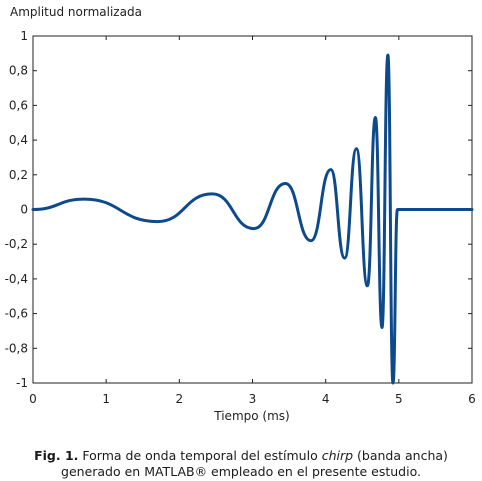  I want to click on y-tick-label: -0,6, so click(16, 314).